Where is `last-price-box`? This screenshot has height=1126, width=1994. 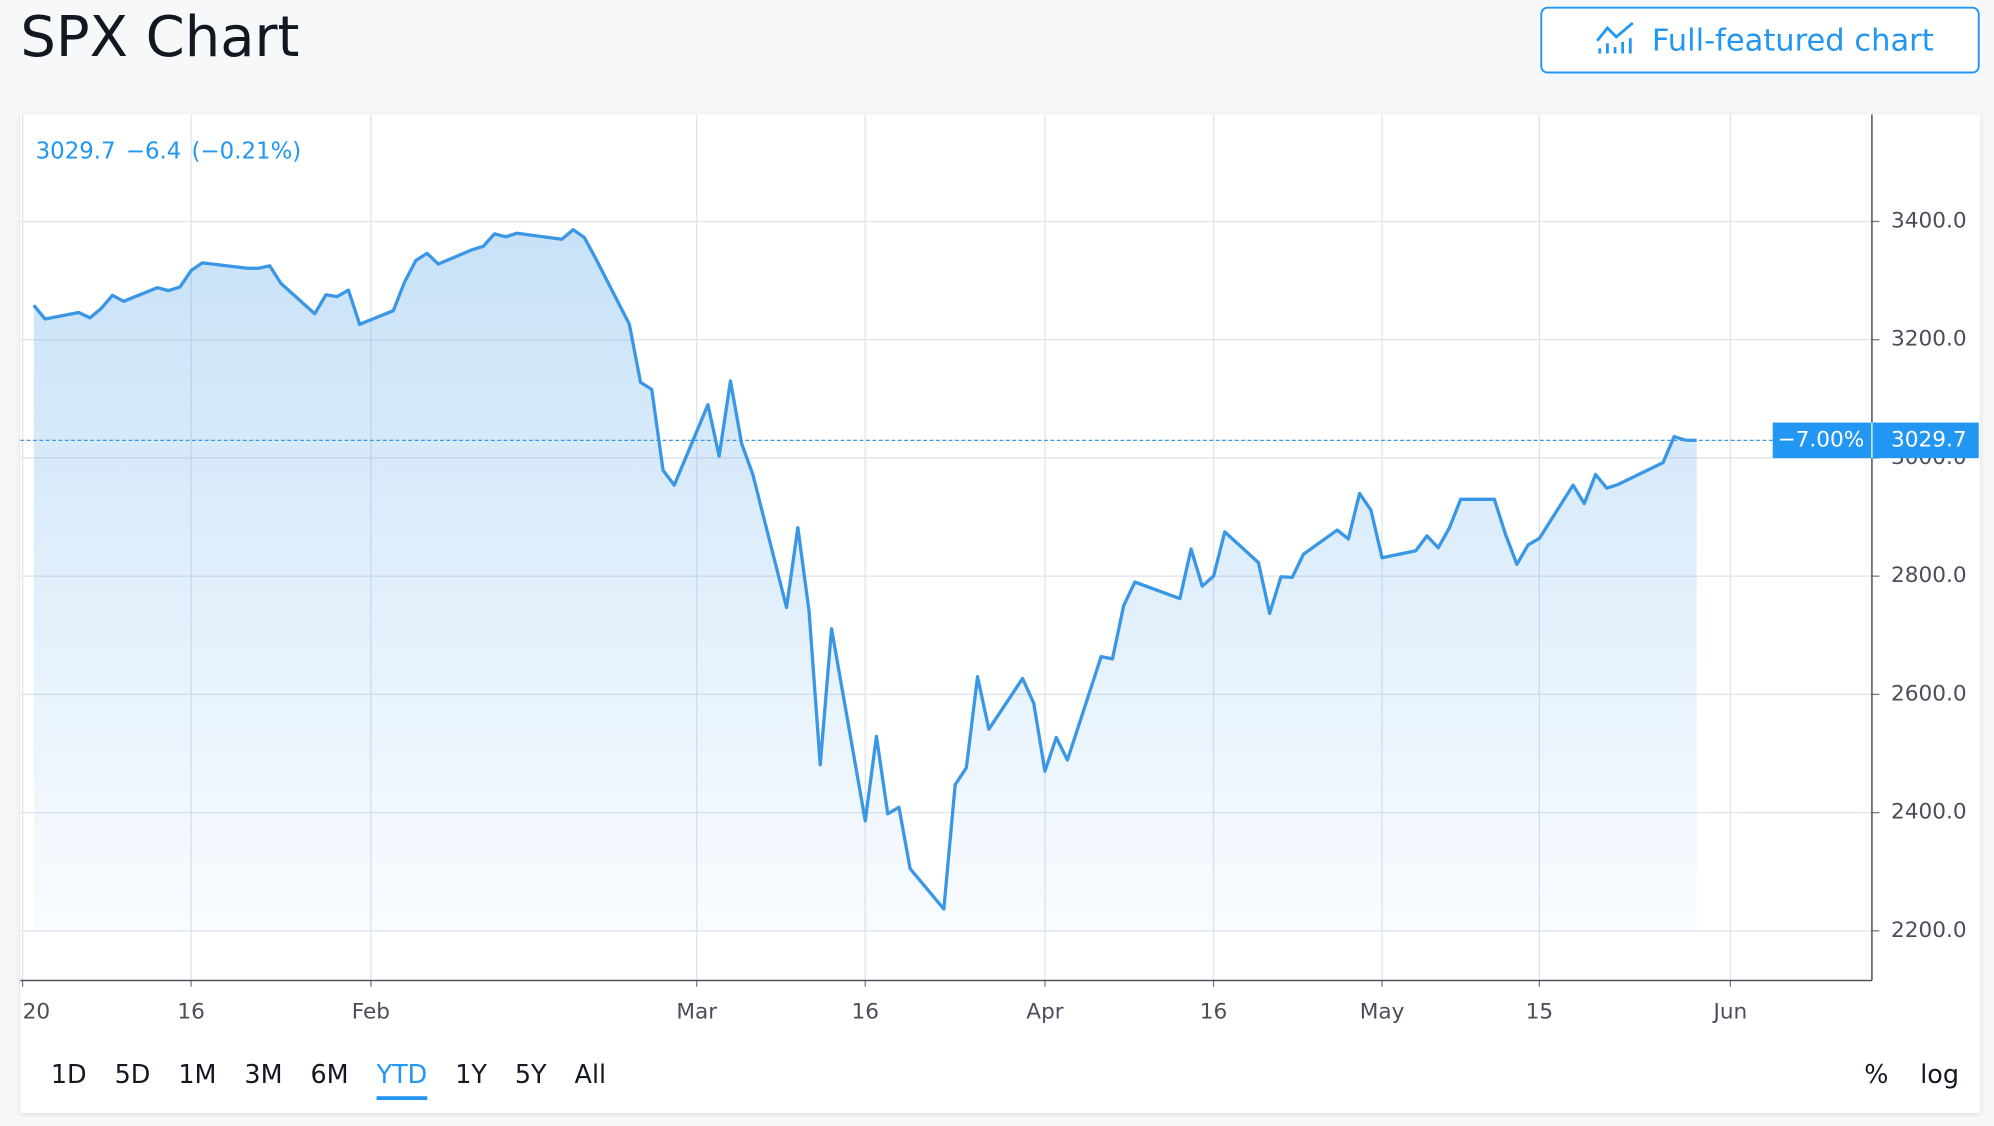 last-price-box is located at coordinates (1875, 440).